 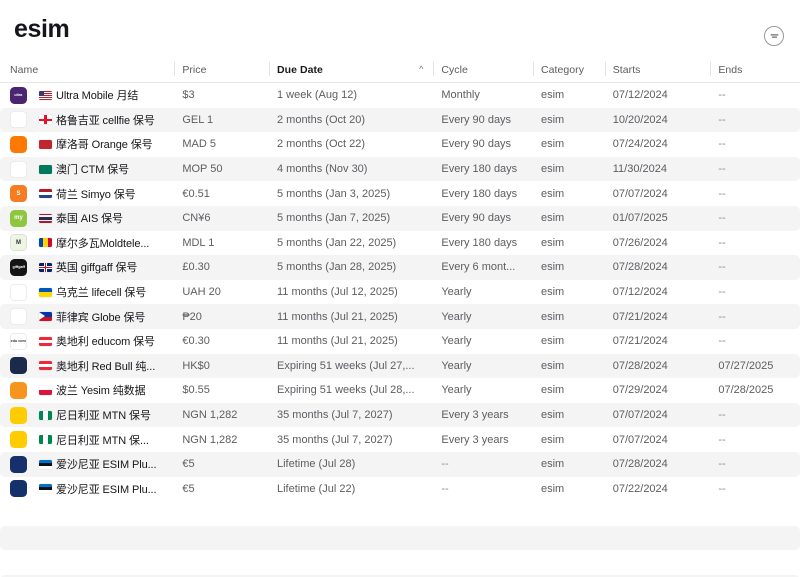 What do you see at coordinates (333, 193) in the screenshot?
I see `cell-due-date: 5 months (Jan 3, 2025)` at bounding box center [333, 193].